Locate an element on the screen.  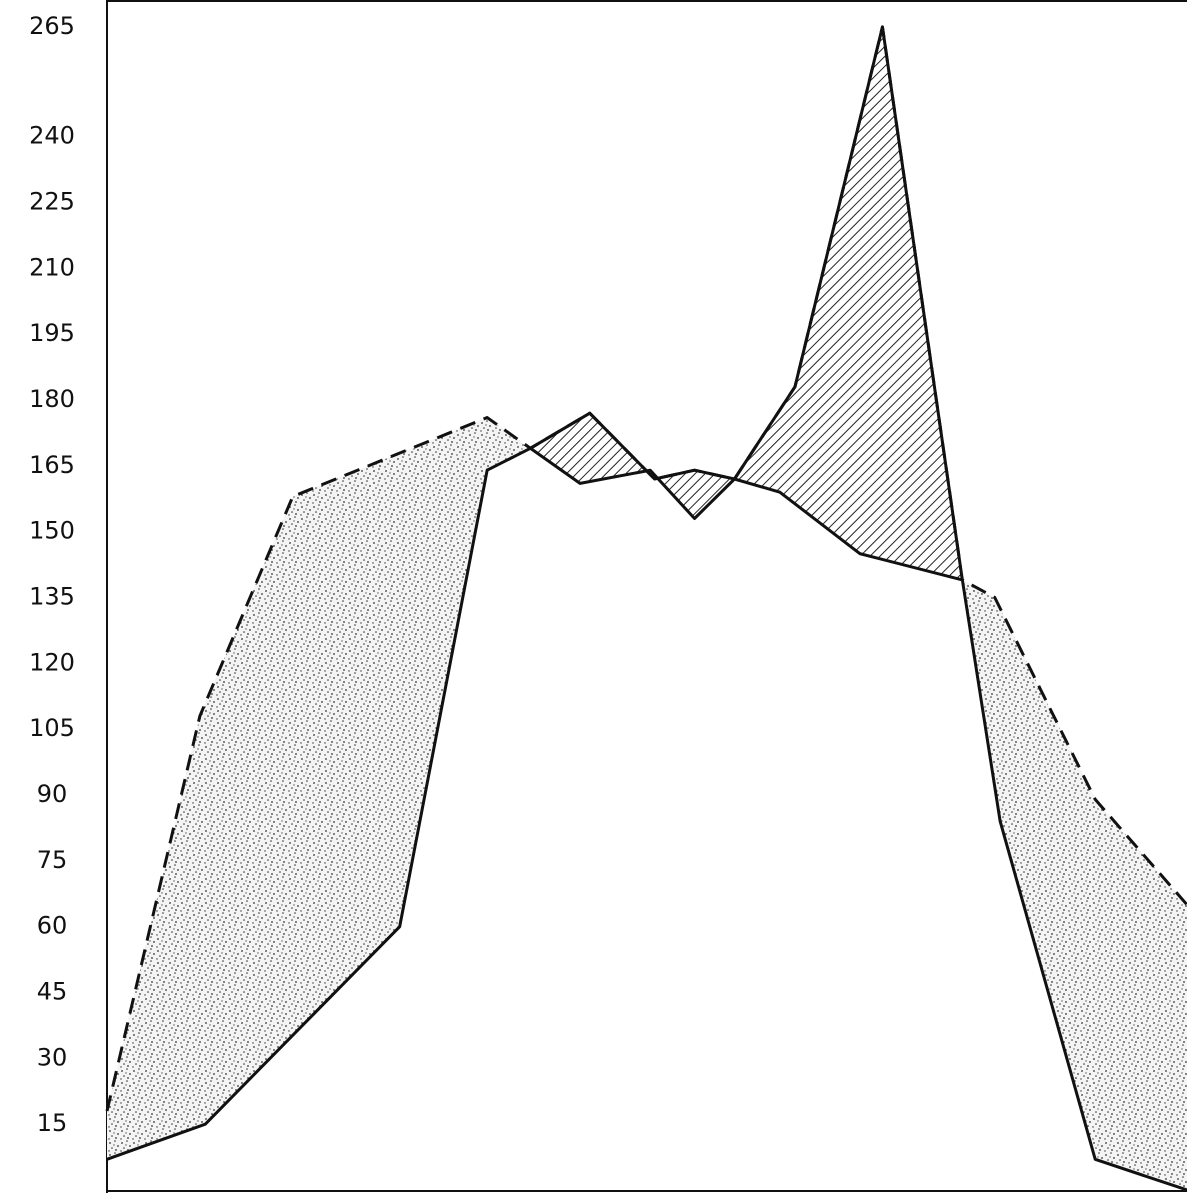
y-tick-label: 60 is located at coordinates (52, 926).